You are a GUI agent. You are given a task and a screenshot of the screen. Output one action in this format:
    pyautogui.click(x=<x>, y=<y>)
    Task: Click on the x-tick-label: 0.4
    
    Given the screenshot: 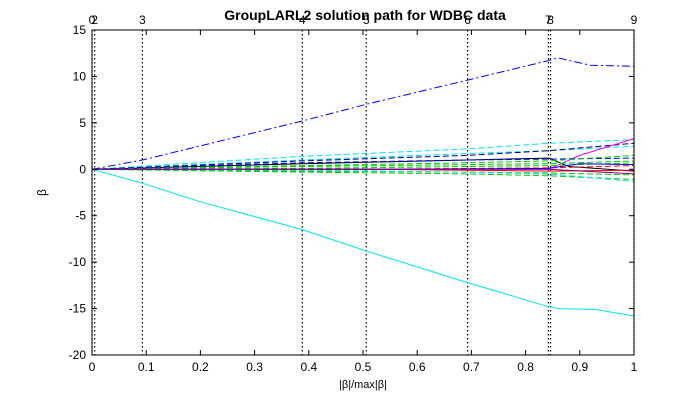 What is the action you would take?
    pyautogui.click(x=308, y=367)
    